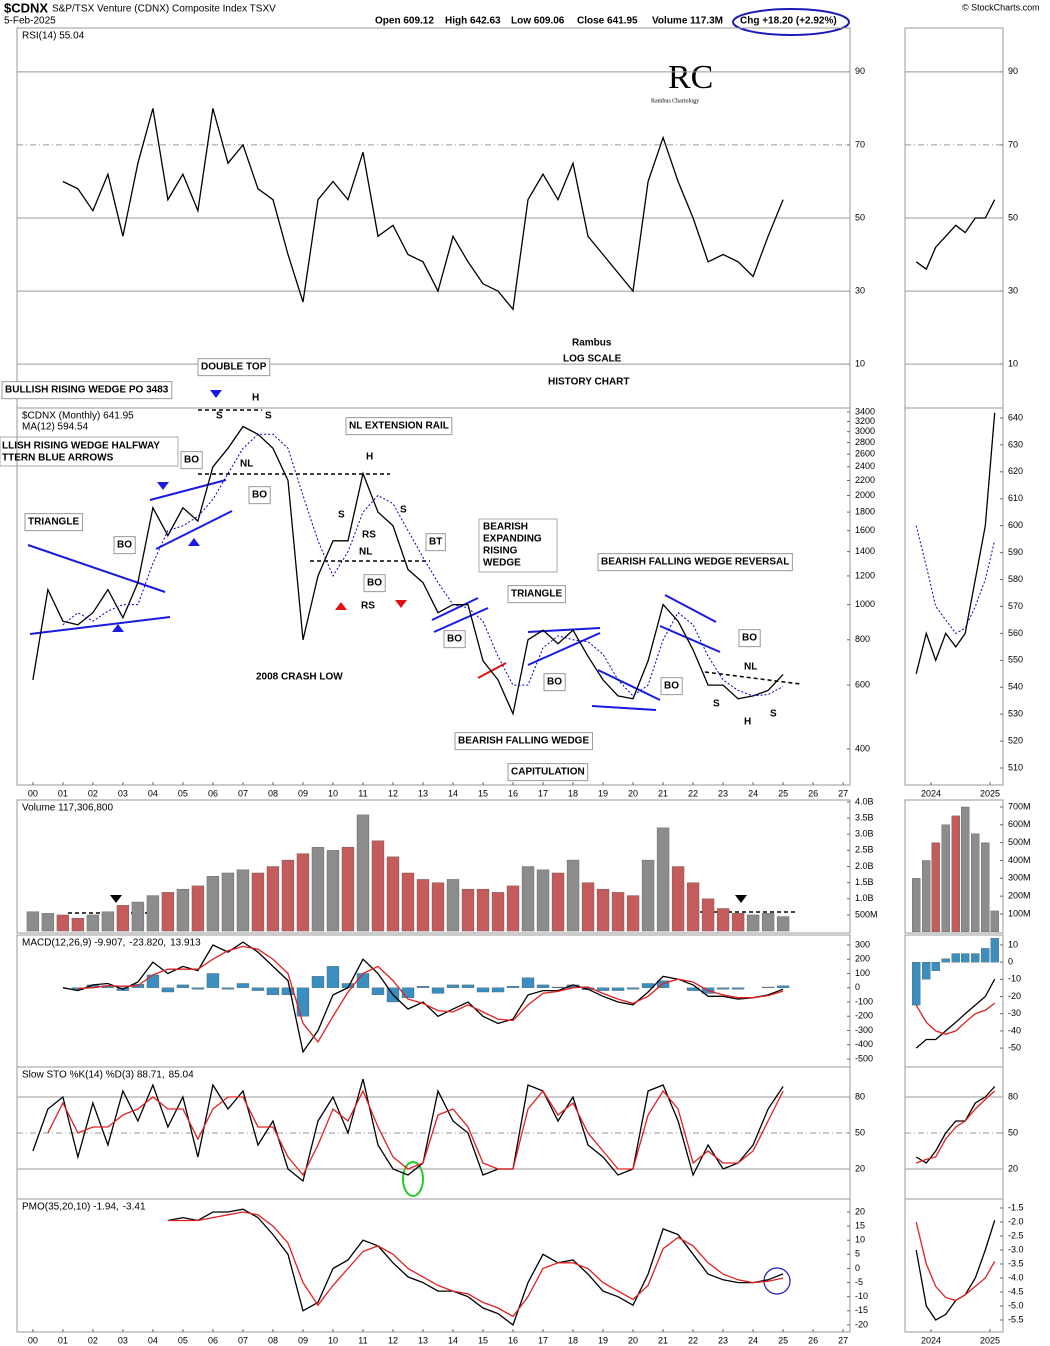  I want to click on y-tick-label: 30, so click(1013, 290).